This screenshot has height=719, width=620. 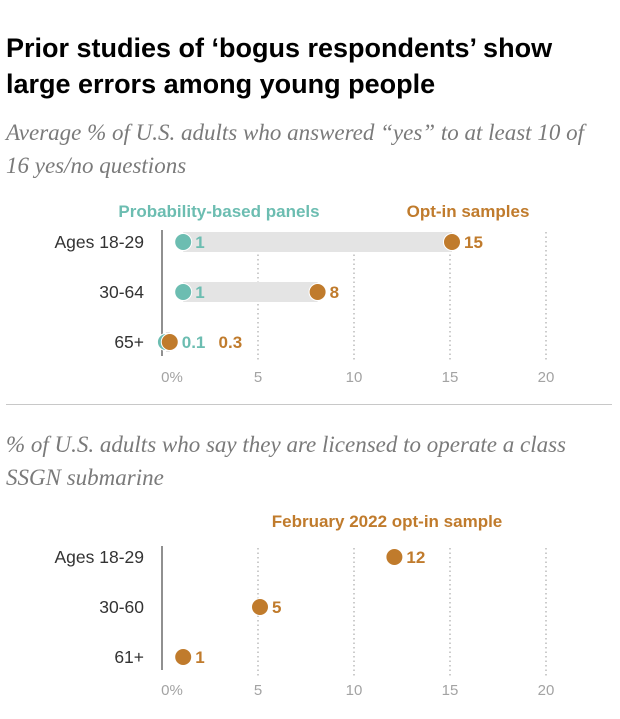 What do you see at coordinates (231, 342) in the screenshot?
I see `chart1-value-label: 0.3` at bounding box center [231, 342].